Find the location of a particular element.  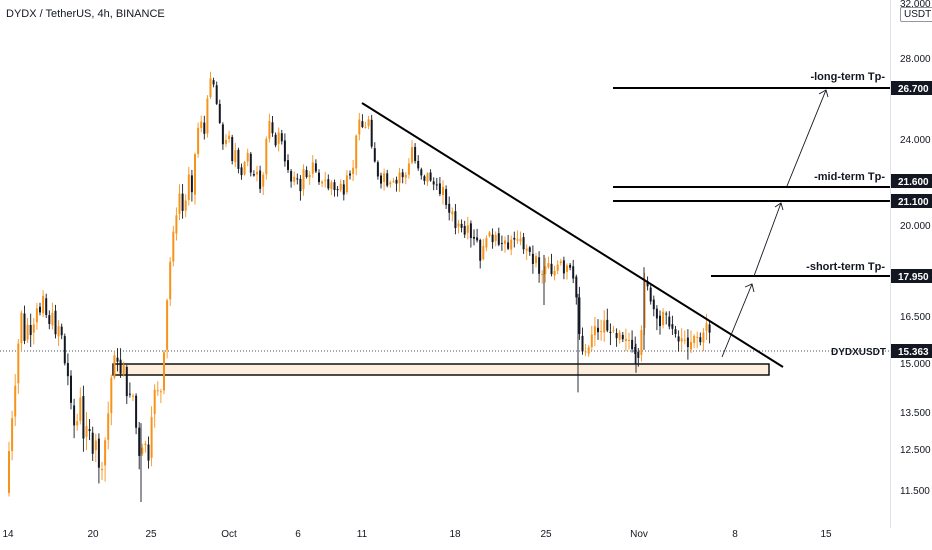

y-tick: 20.000 is located at coordinates (915, 226).